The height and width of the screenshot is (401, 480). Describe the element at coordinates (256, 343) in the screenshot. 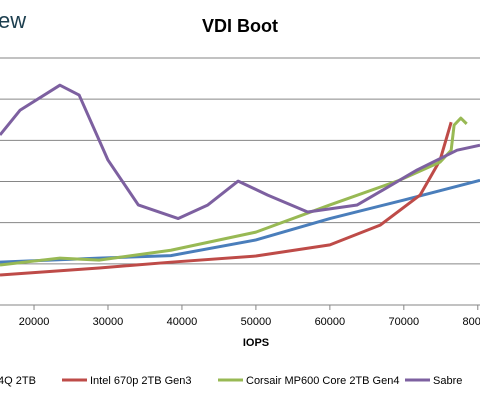

I see `x-axis-label: IOPS` at that location.